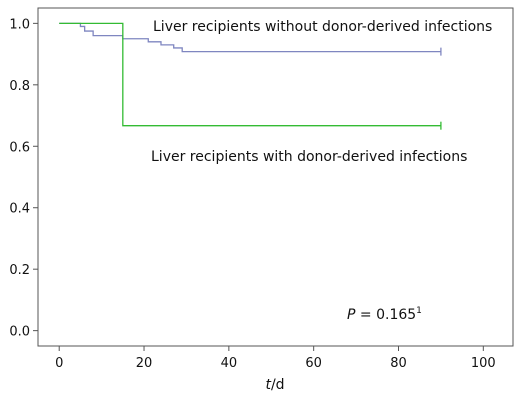 This screenshot has height=403, width=527. I want to click on x-tick-label: 40, so click(229, 363).